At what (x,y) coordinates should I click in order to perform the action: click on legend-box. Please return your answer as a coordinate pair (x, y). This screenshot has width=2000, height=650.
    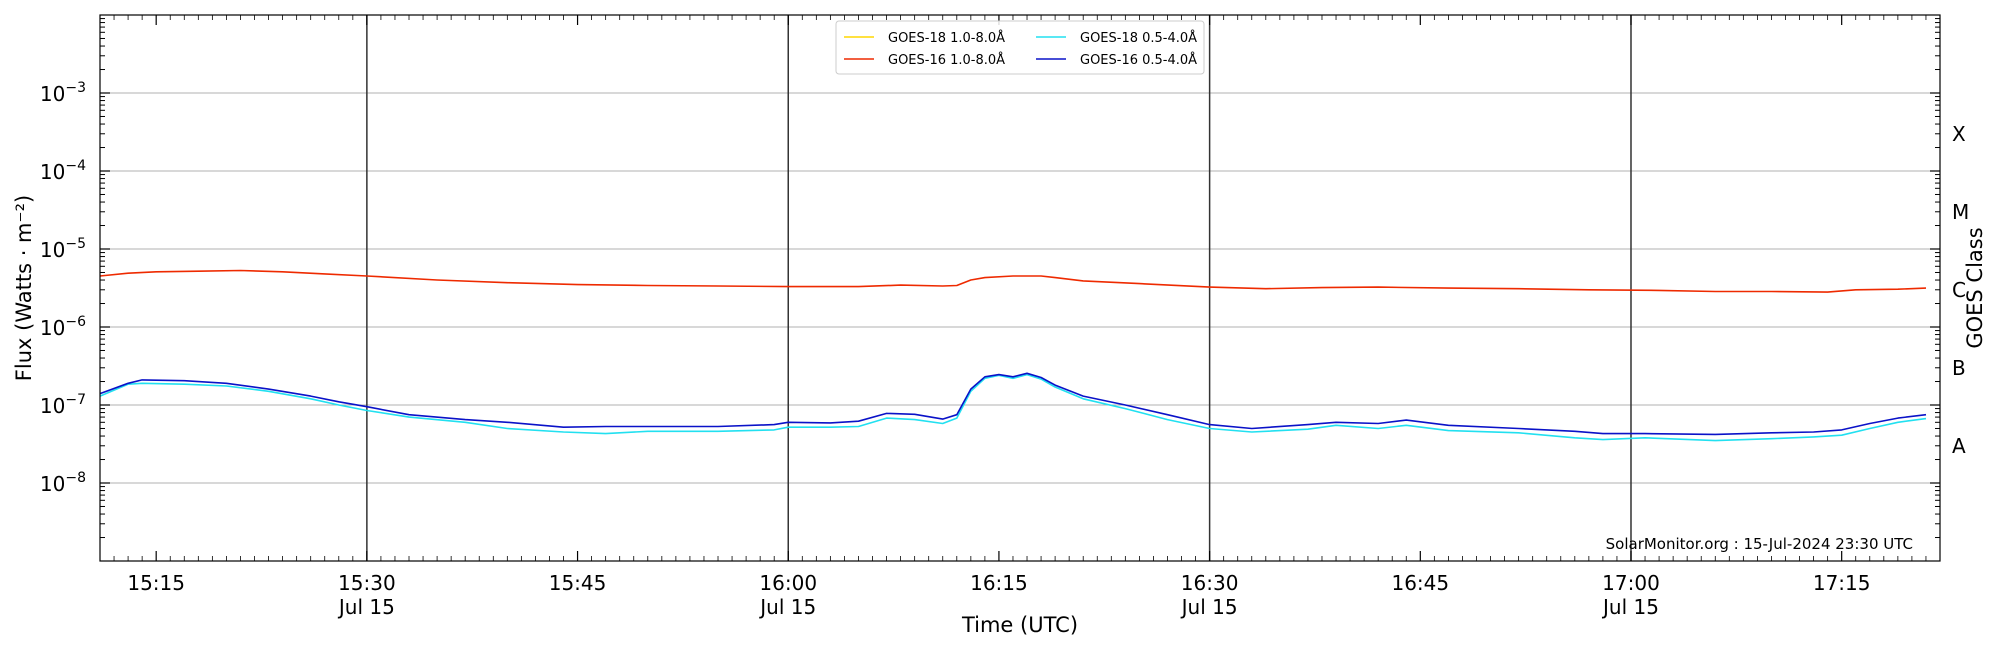
    Looking at the image, I should click on (1020, 47).